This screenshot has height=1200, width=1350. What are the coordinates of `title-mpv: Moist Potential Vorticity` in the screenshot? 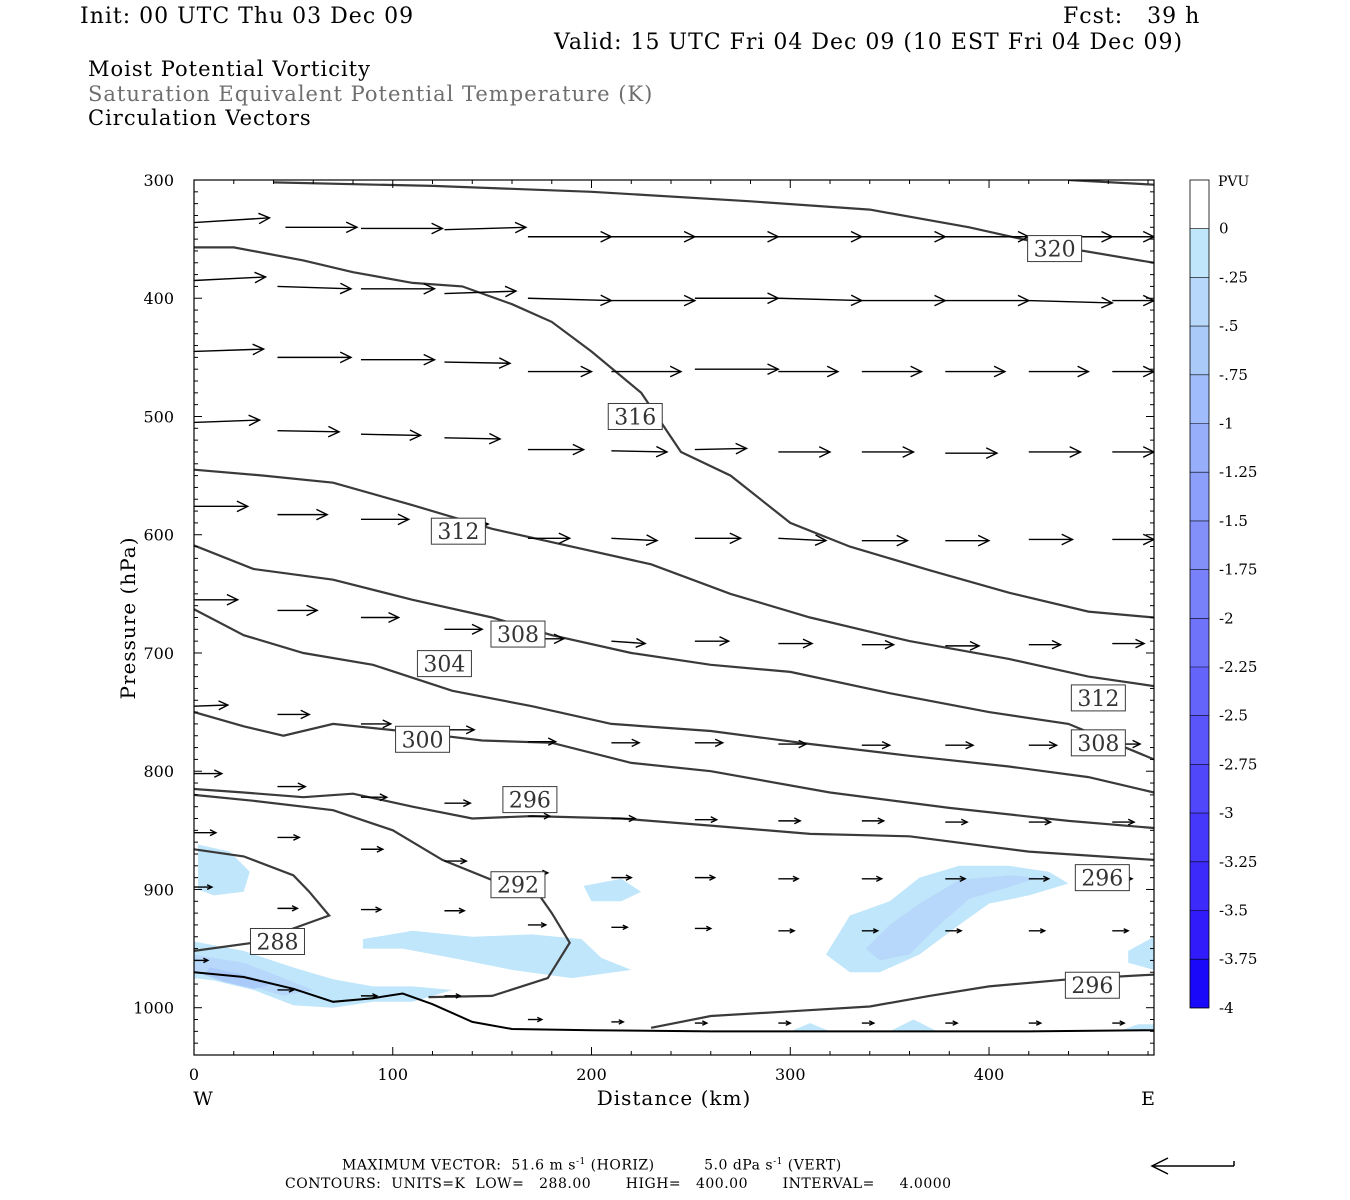 It's located at (229, 69).